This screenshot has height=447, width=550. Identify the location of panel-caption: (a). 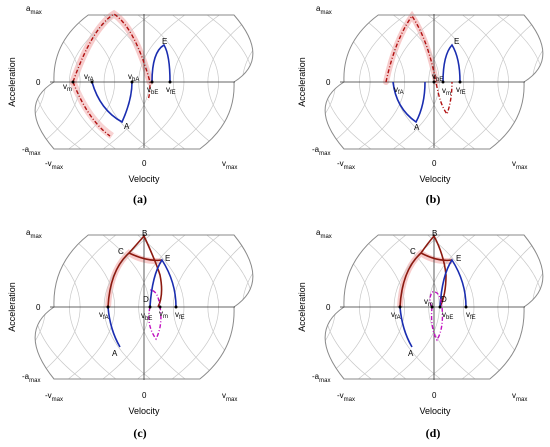
(140, 199).